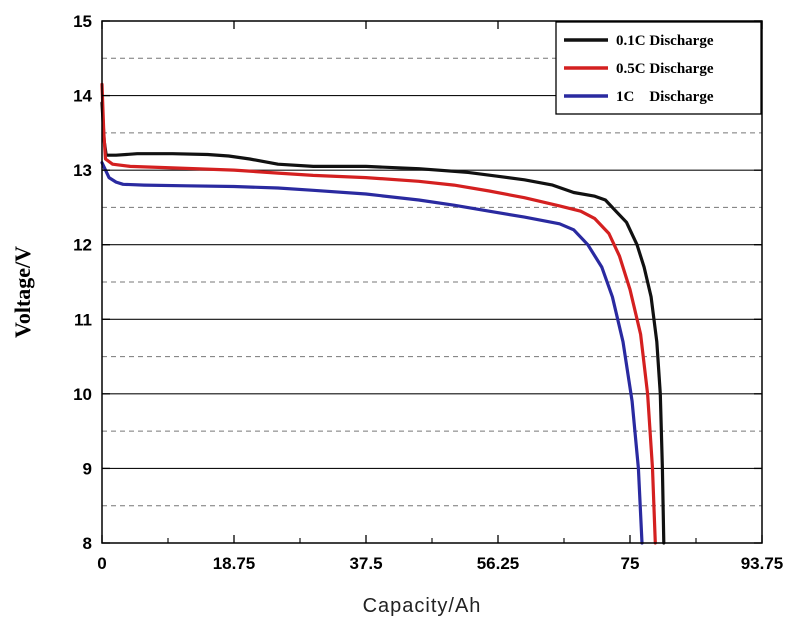 The height and width of the screenshot is (626, 790). Describe the element at coordinates (82, 21) in the screenshot. I see `y-tick-label: 15` at that location.